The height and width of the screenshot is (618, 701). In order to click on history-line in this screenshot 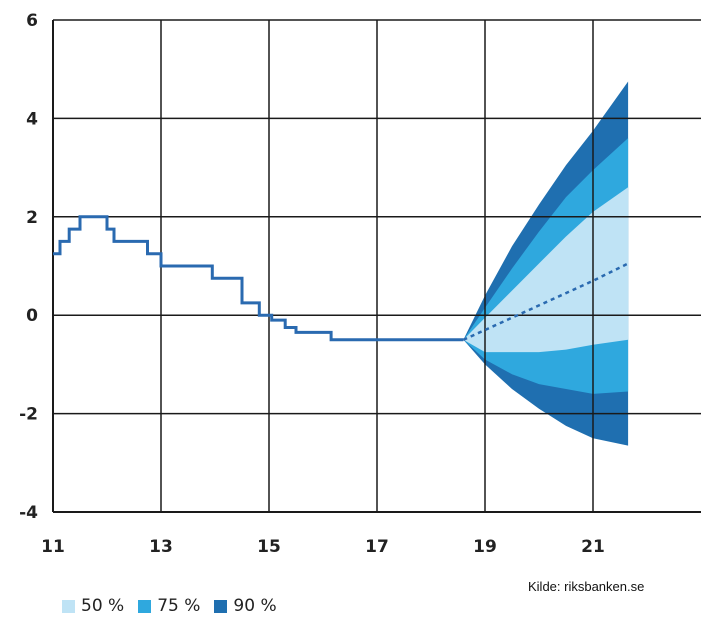, I will do `click(258, 278)`.